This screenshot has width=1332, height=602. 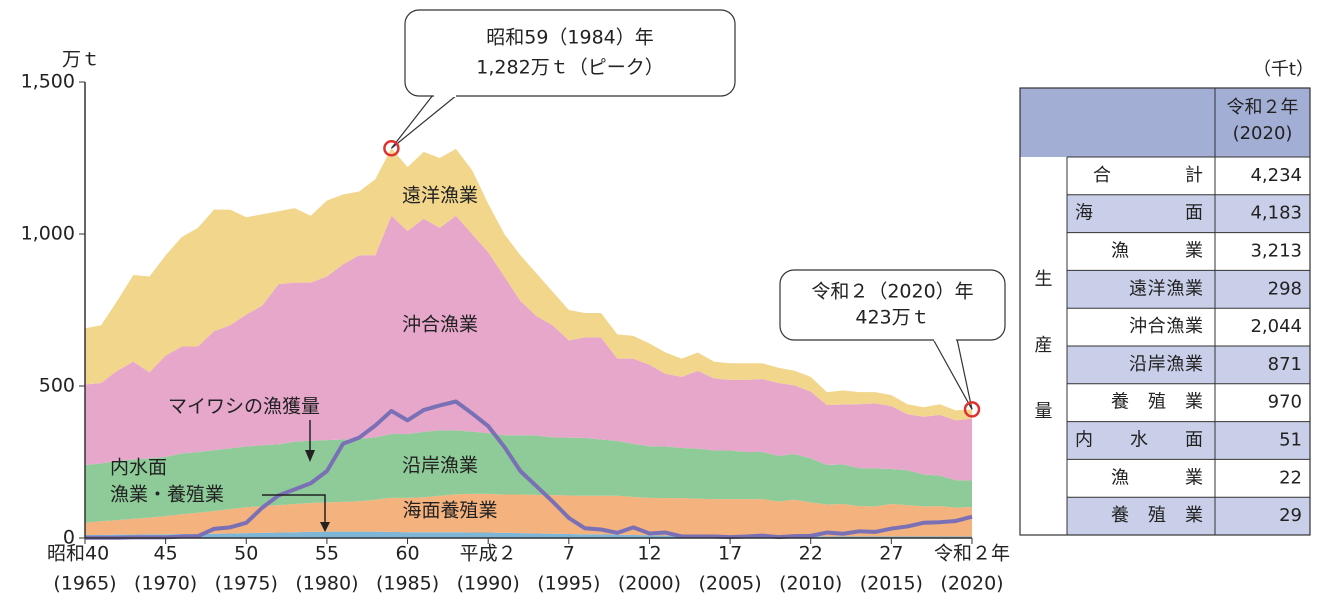 What do you see at coordinates (84, 584) in the screenshot?
I see `x-tick-year: (1965)` at bounding box center [84, 584].